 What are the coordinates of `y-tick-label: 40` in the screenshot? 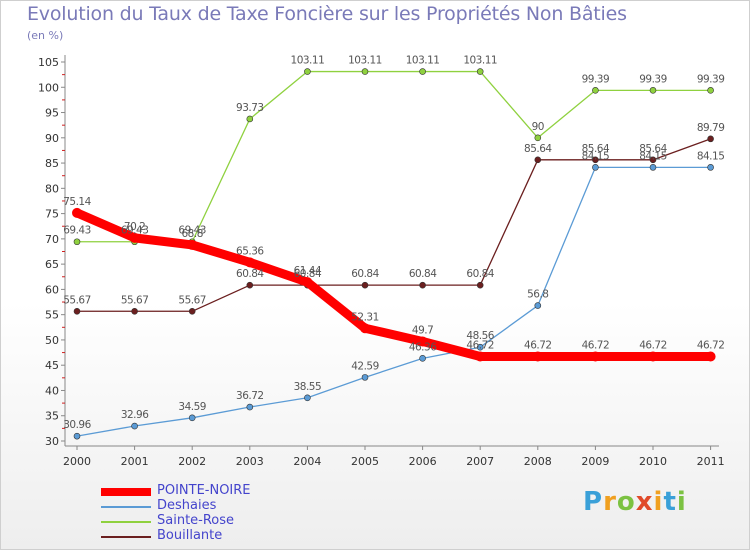 It's located at (52, 390).